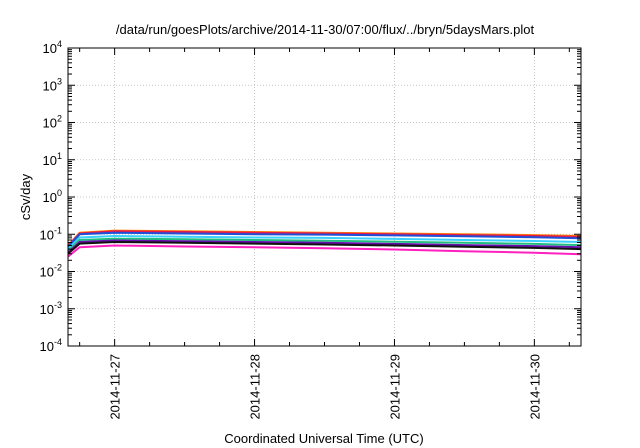  What do you see at coordinates (255, 387) in the screenshot?
I see `x-tick-label: 2014-11-28` at bounding box center [255, 387].